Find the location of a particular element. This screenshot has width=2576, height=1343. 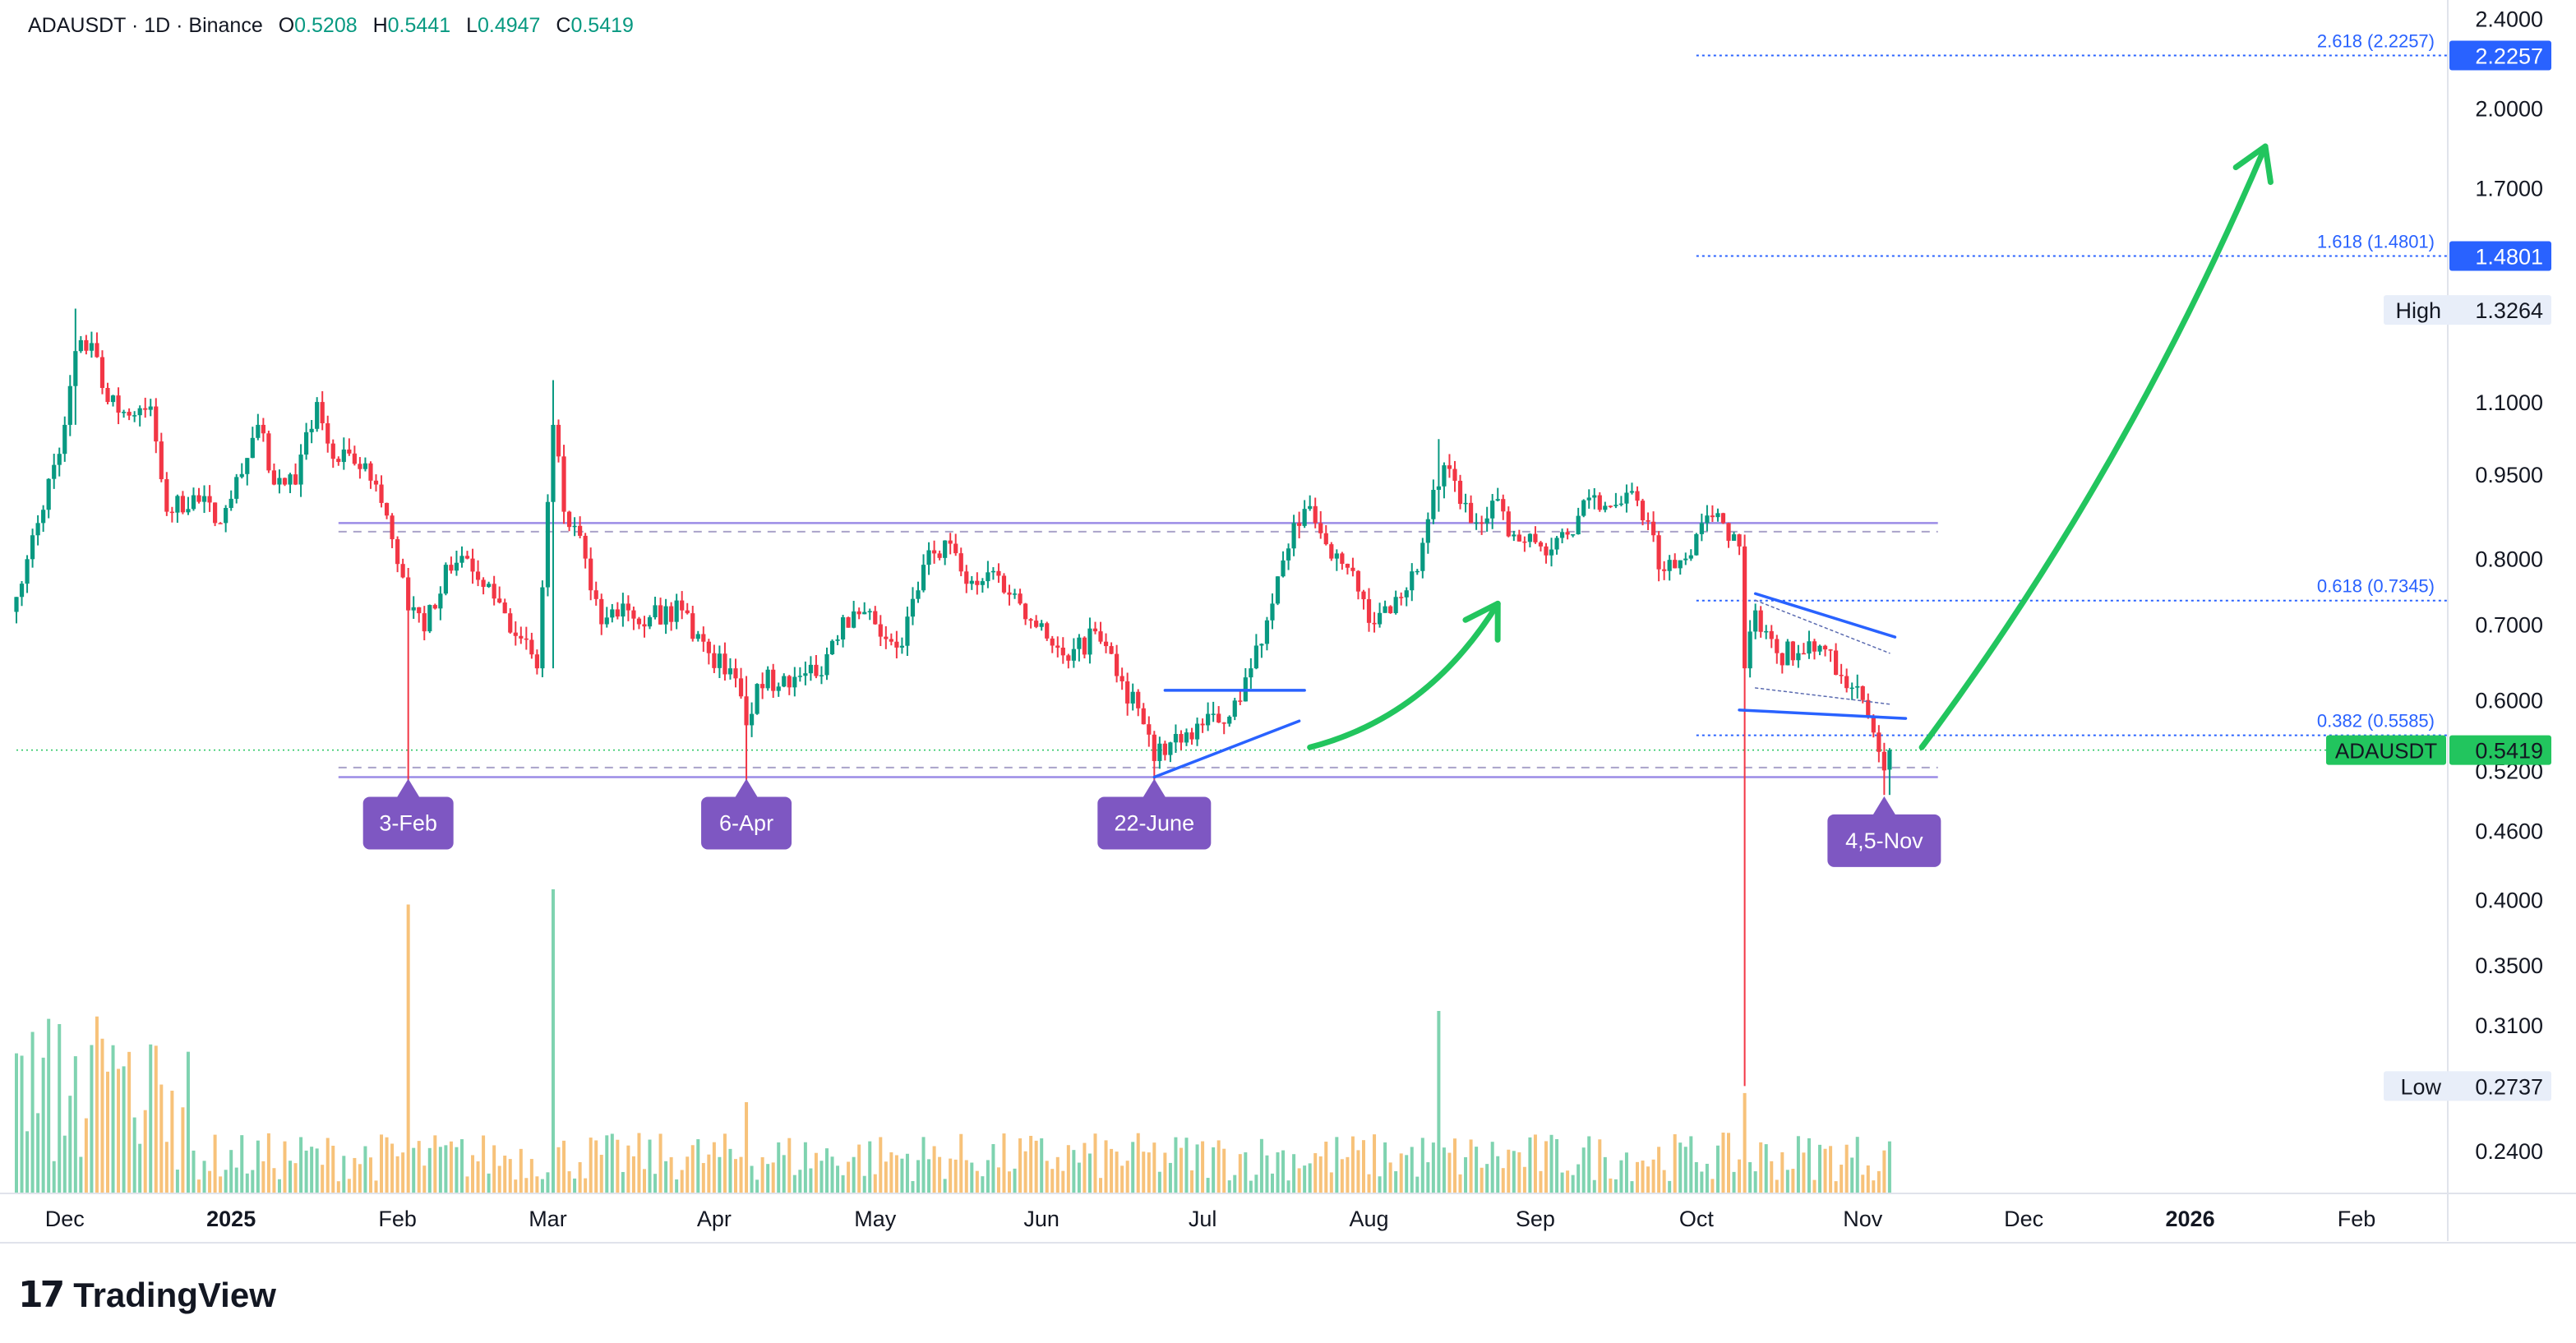

extreme-price-tag-value: 0.2737 is located at coordinates (2509, 1086).